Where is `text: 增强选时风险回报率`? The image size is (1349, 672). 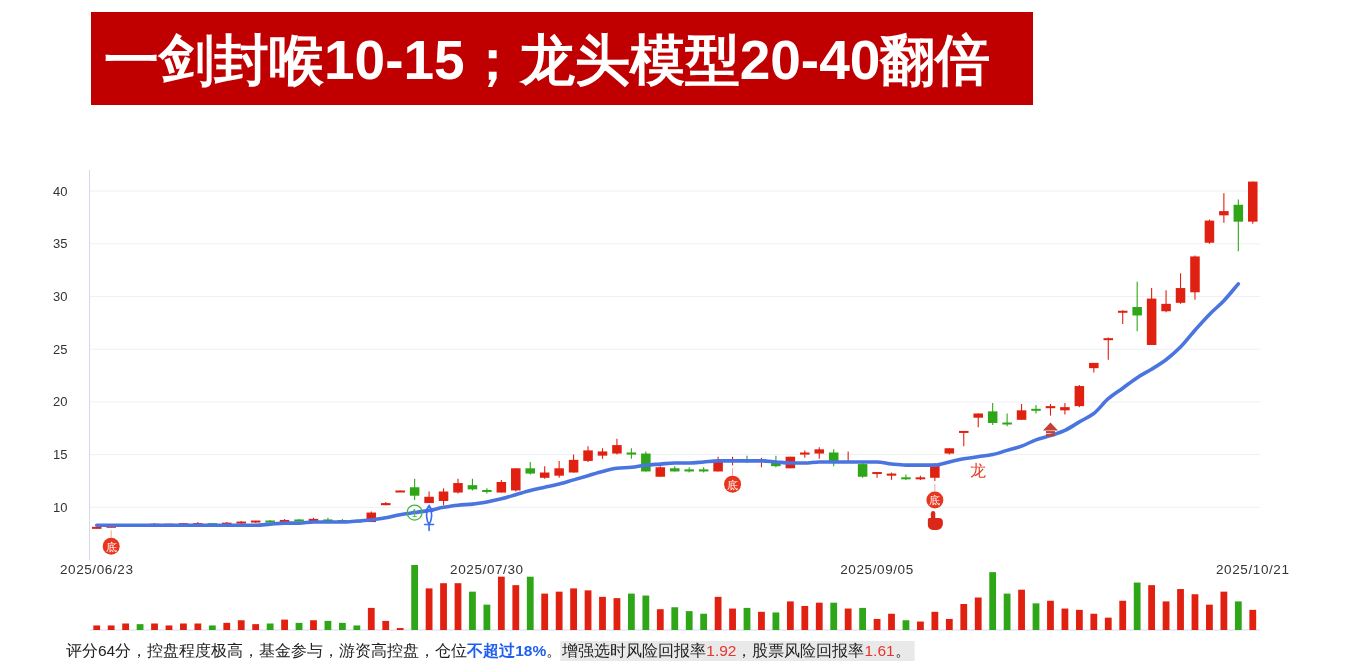 text: 增强选时风险回报率 is located at coordinates (634, 650).